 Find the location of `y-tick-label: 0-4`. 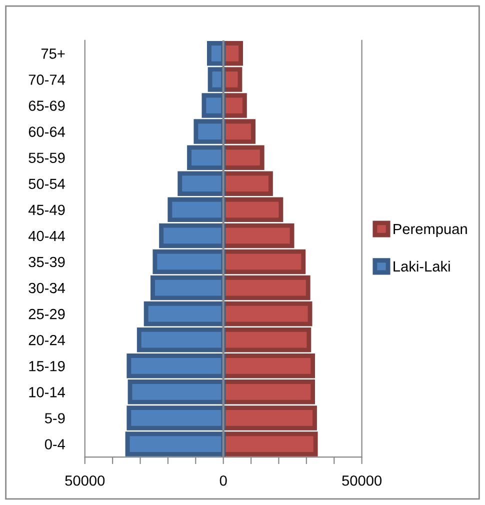

y-tick-label: 0-4 is located at coordinates (55, 444).